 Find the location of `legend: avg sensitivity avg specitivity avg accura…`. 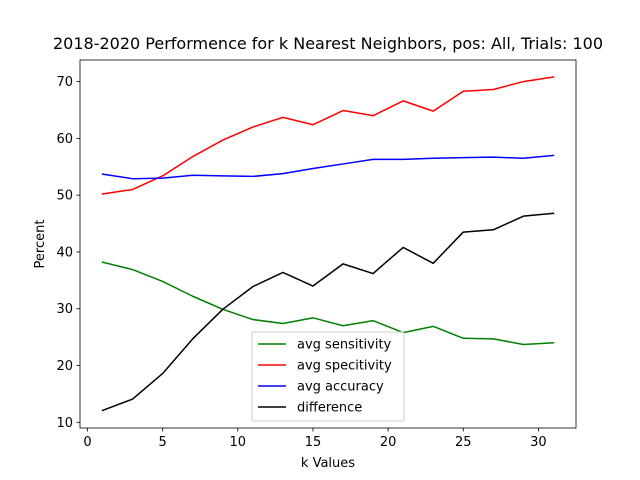

legend: avg sensitivity avg specitivity avg accura… is located at coordinates (328, 376).